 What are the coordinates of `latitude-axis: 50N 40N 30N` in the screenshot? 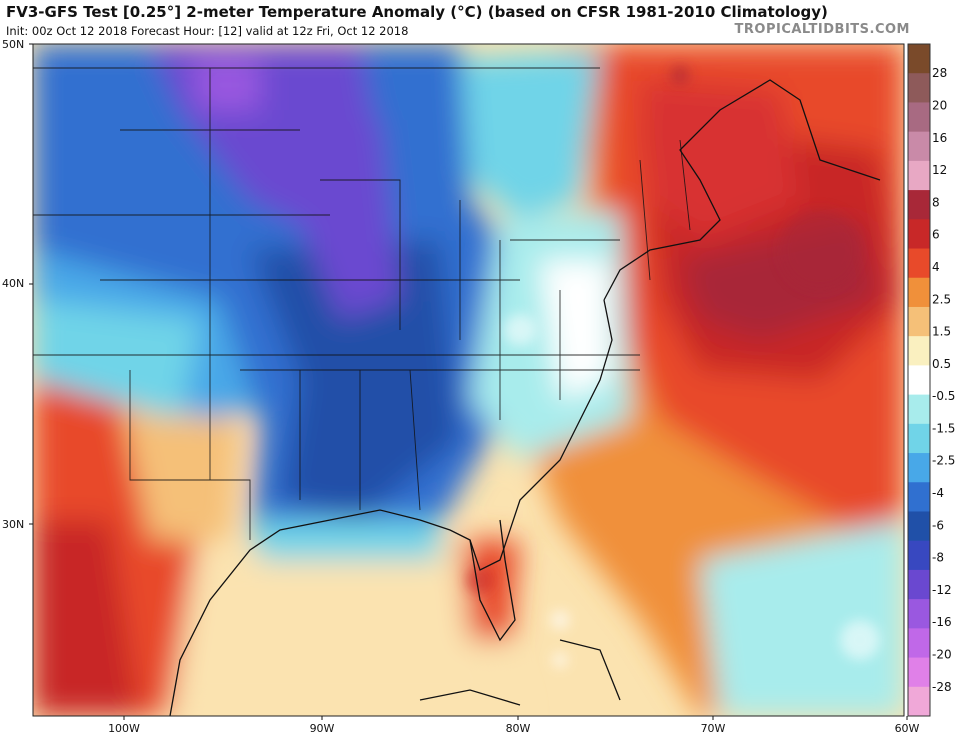 It's located at (17, 284).